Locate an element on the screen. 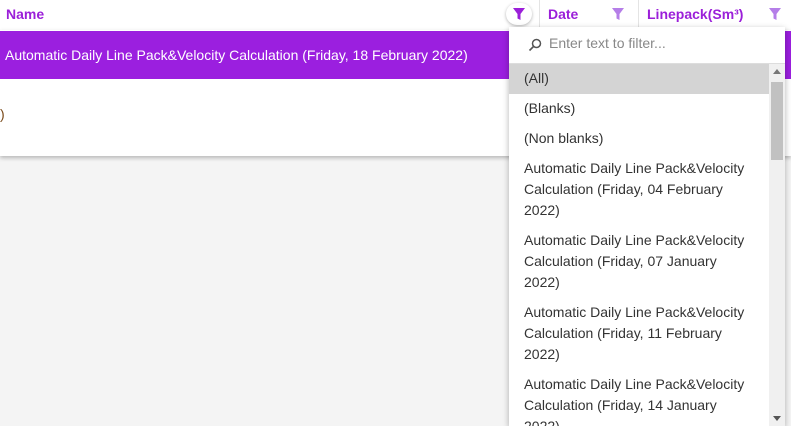 Image resolution: width=791 pixels, height=426 pixels. funnel-icon is located at coordinates (519, 14).